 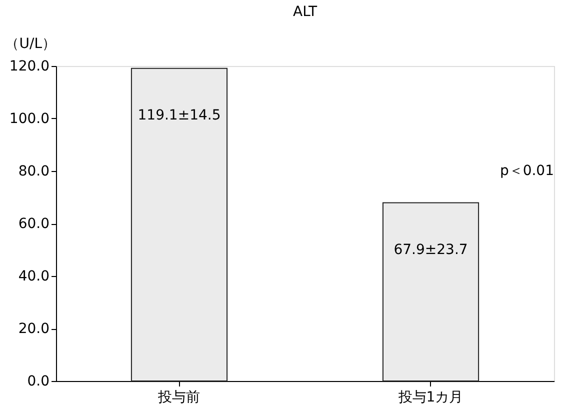 What do you see at coordinates (34, 276) in the screenshot?
I see `y-tick-label: 40.0` at bounding box center [34, 276].